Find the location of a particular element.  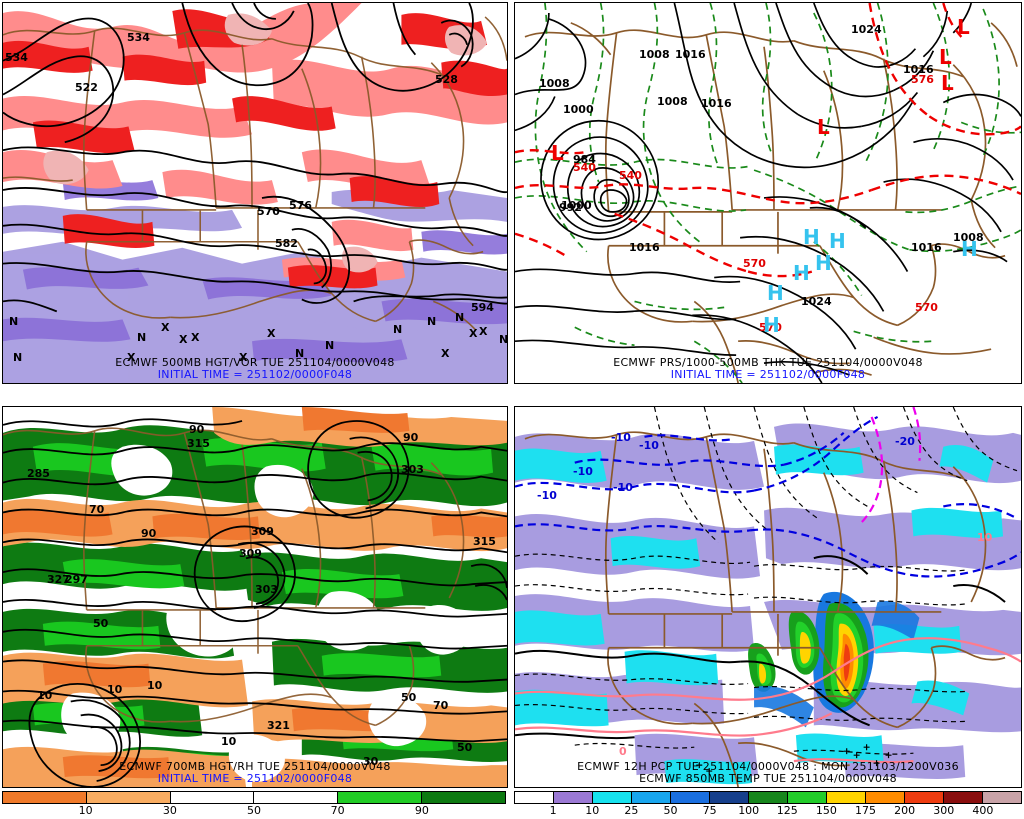

precipitation-colorbar: 1 10 25 50 75 100 125 150 175 200 300 400 is located at coordinates (768, 804).